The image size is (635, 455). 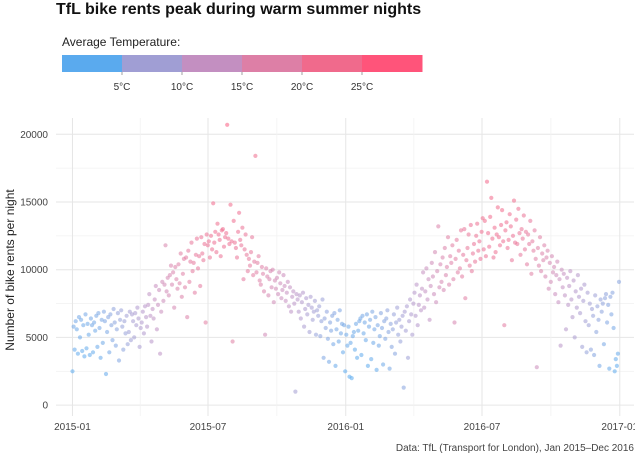 I want to click on x-axis-ticks: 2015-01 2015-07 2016-01 2016-07 2017-01, so click(x=344, y=427).